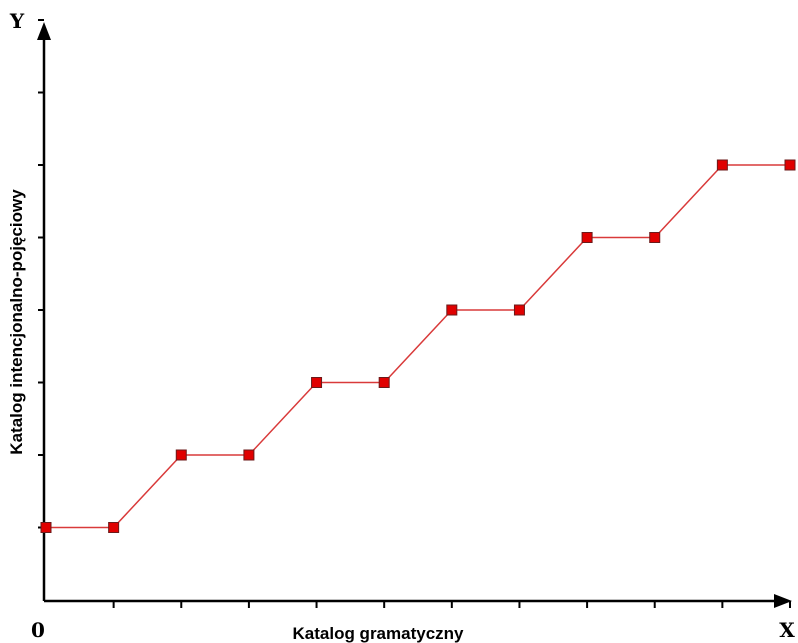  Describe the element at coordinates (38, 630) in the screenshot. I see `origin-label: 0` at that location.